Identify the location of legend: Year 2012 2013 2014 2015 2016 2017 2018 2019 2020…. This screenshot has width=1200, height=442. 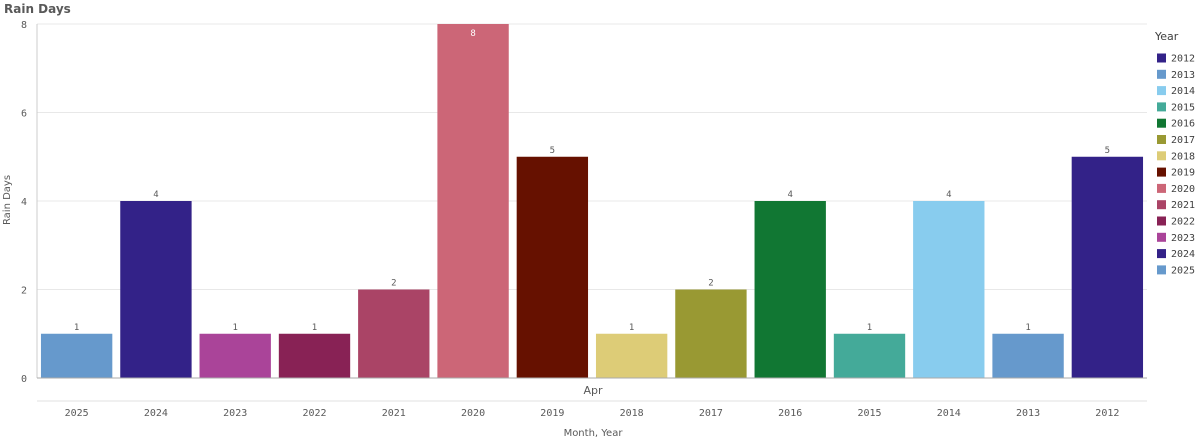
(1174, 153).